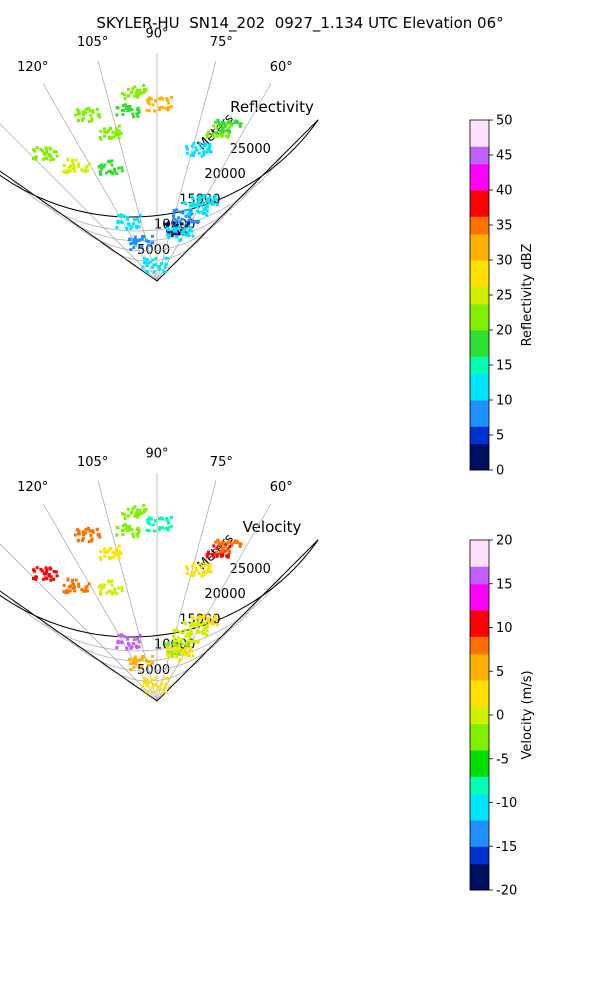  What do you see at coordinates (153, 666) in the screenshot?
I see `range-ring` at bounding box center [153, 666].